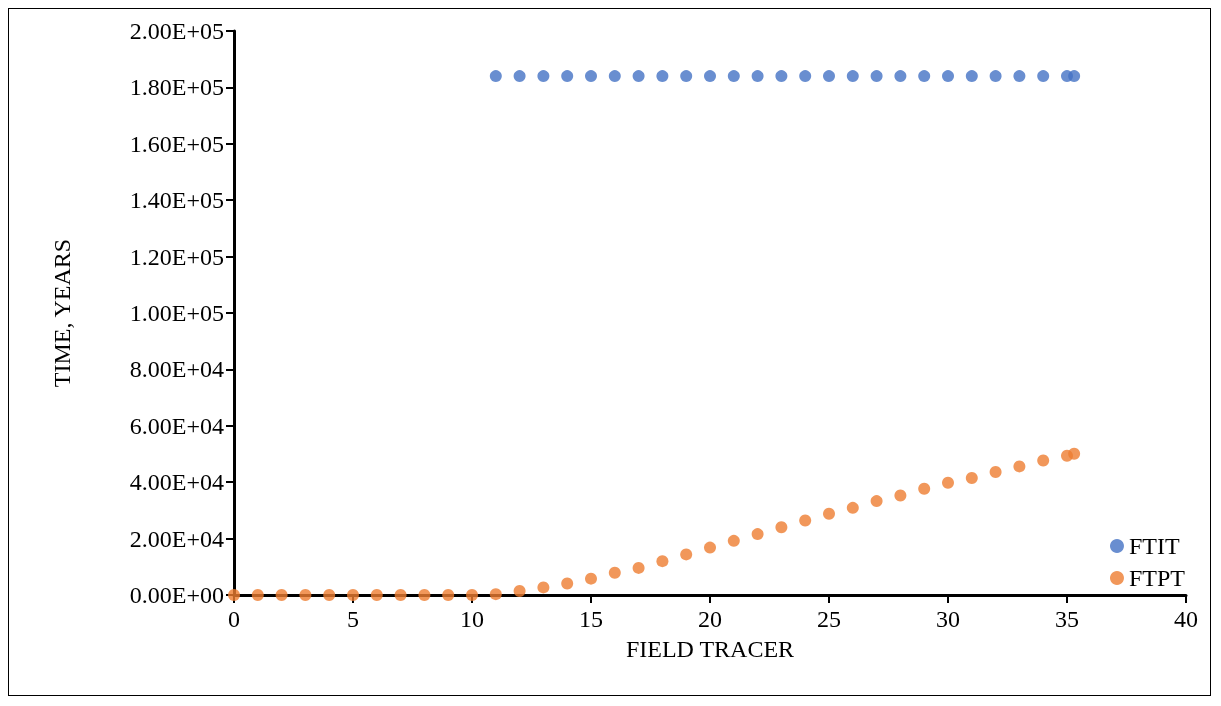 Image resolution: width=1221 pixels, height=706 pixels. What do you see at coordinates (948, 619) in the screenshot?
I see `x-tick-label: 30` at bounding box center [948, 619].